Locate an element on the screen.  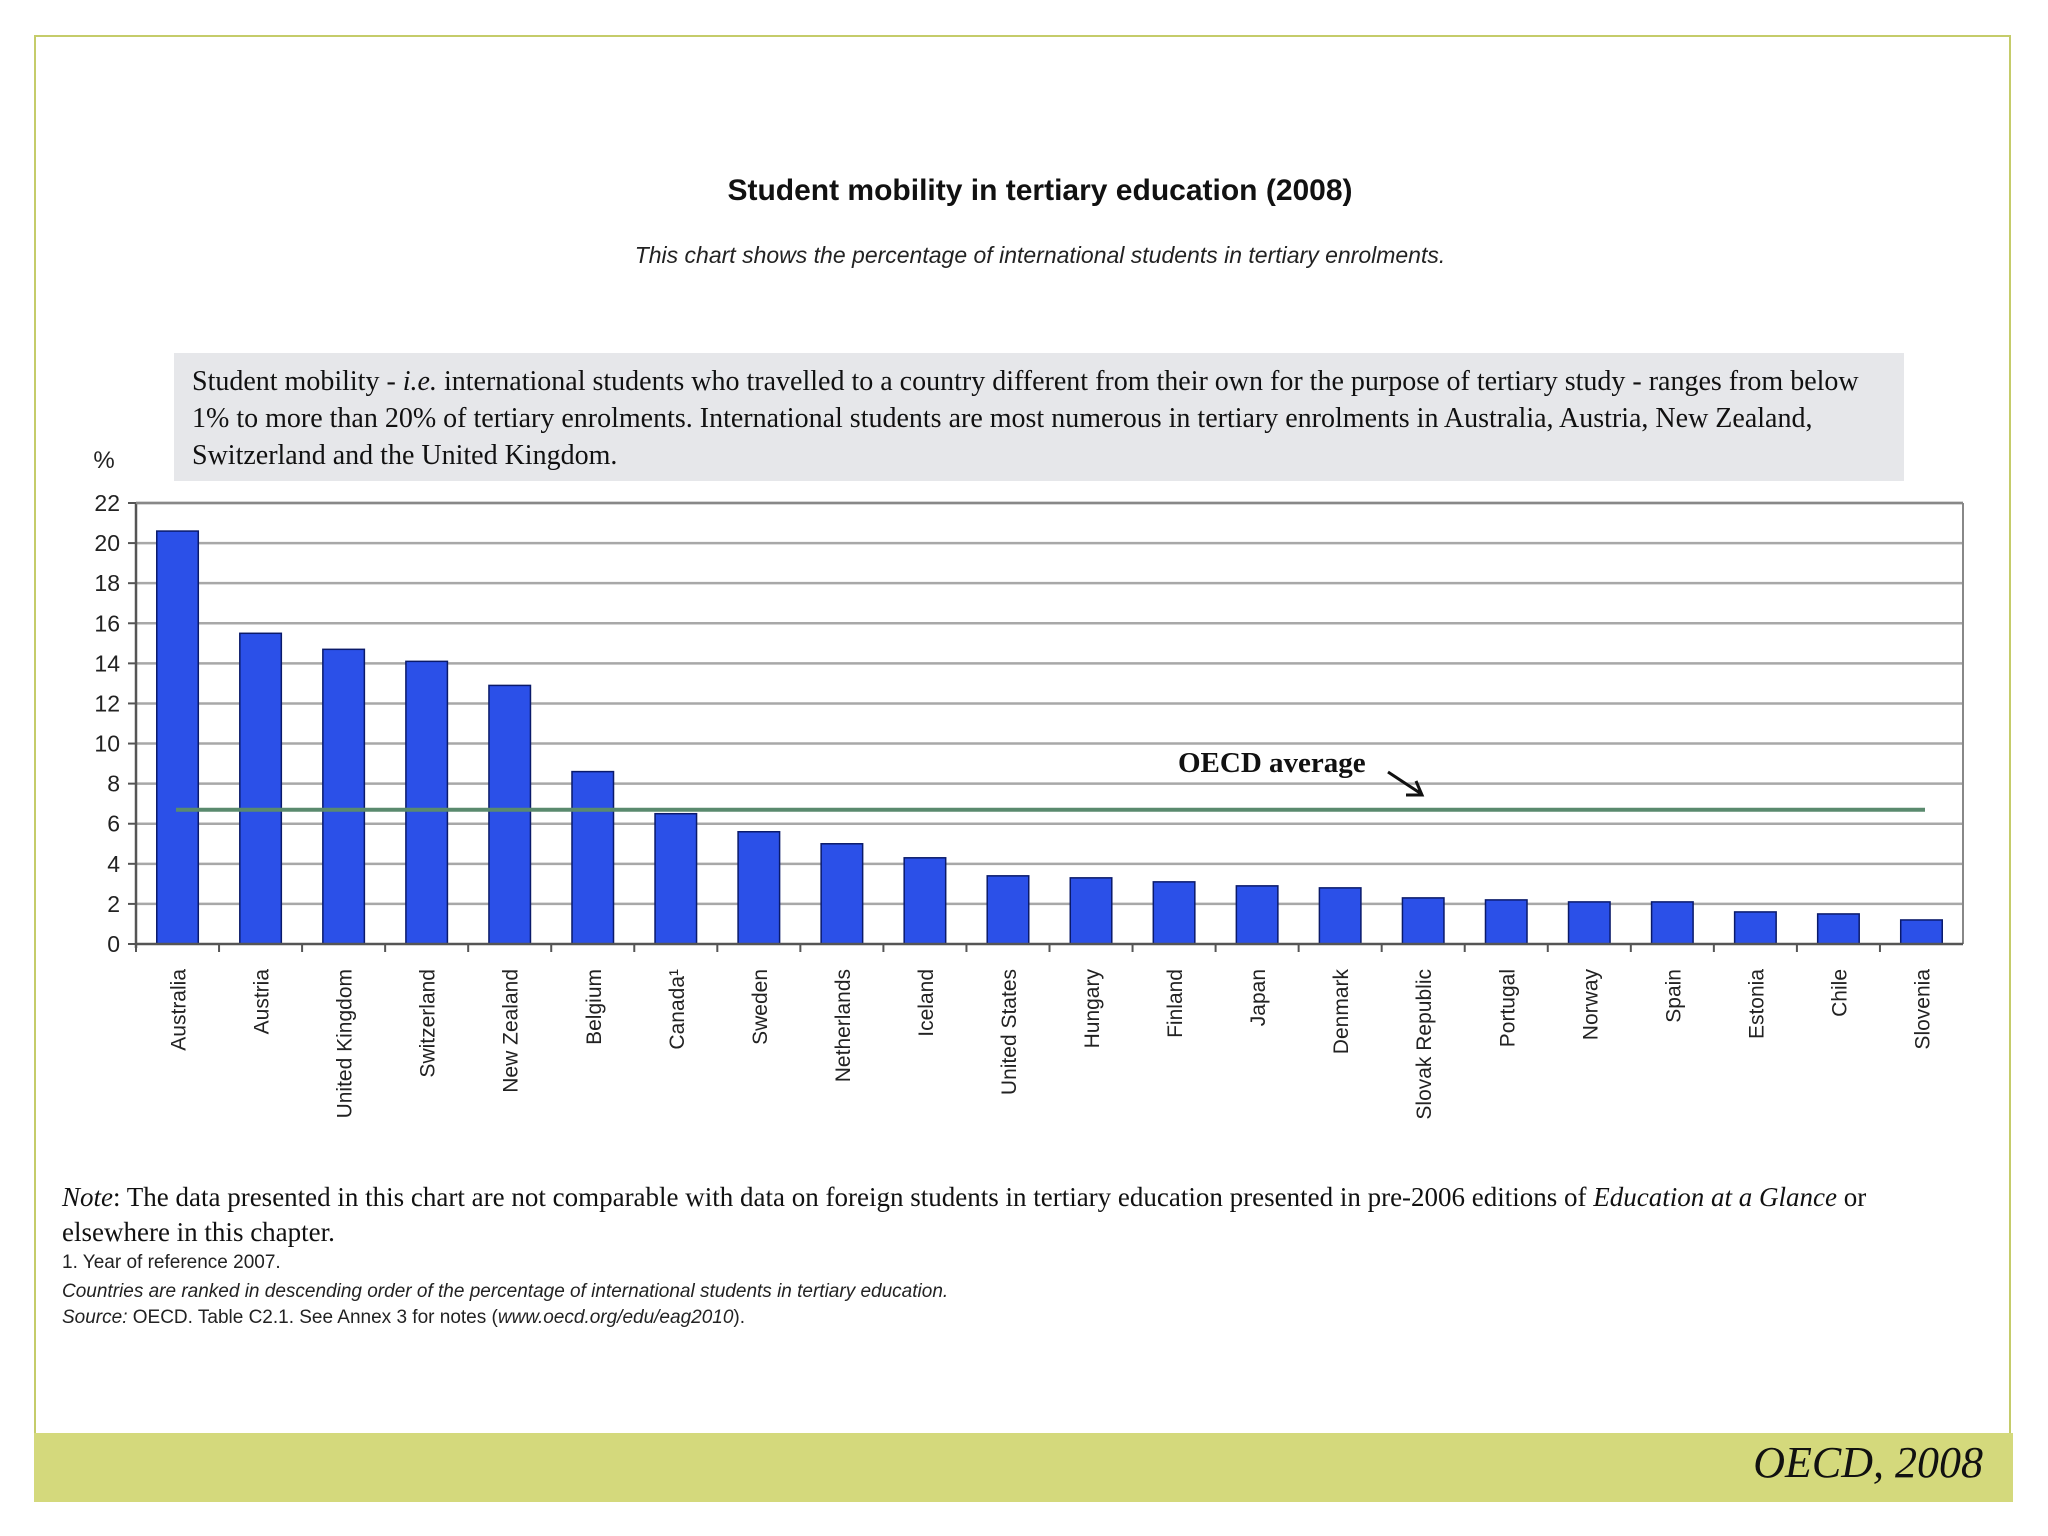
x-tick-label: United Kingdom is located at coordinates (345, 1043).